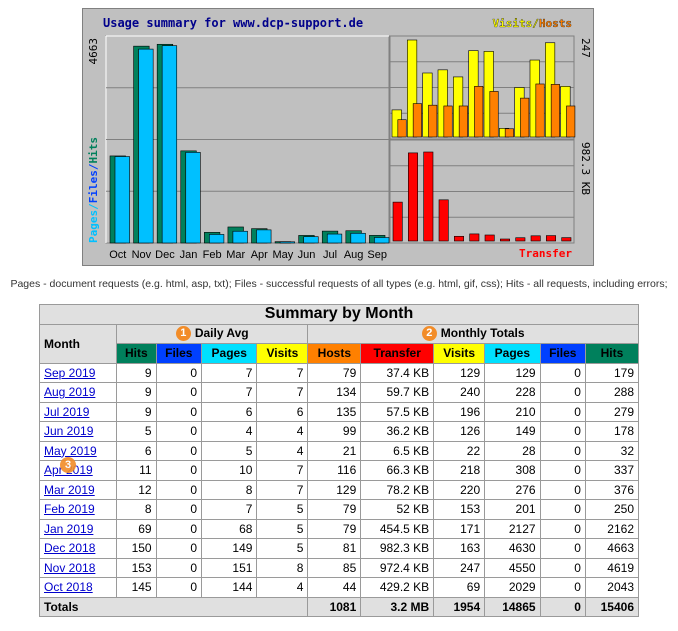  I want to click on badge-2: 2, so click(429, 334).